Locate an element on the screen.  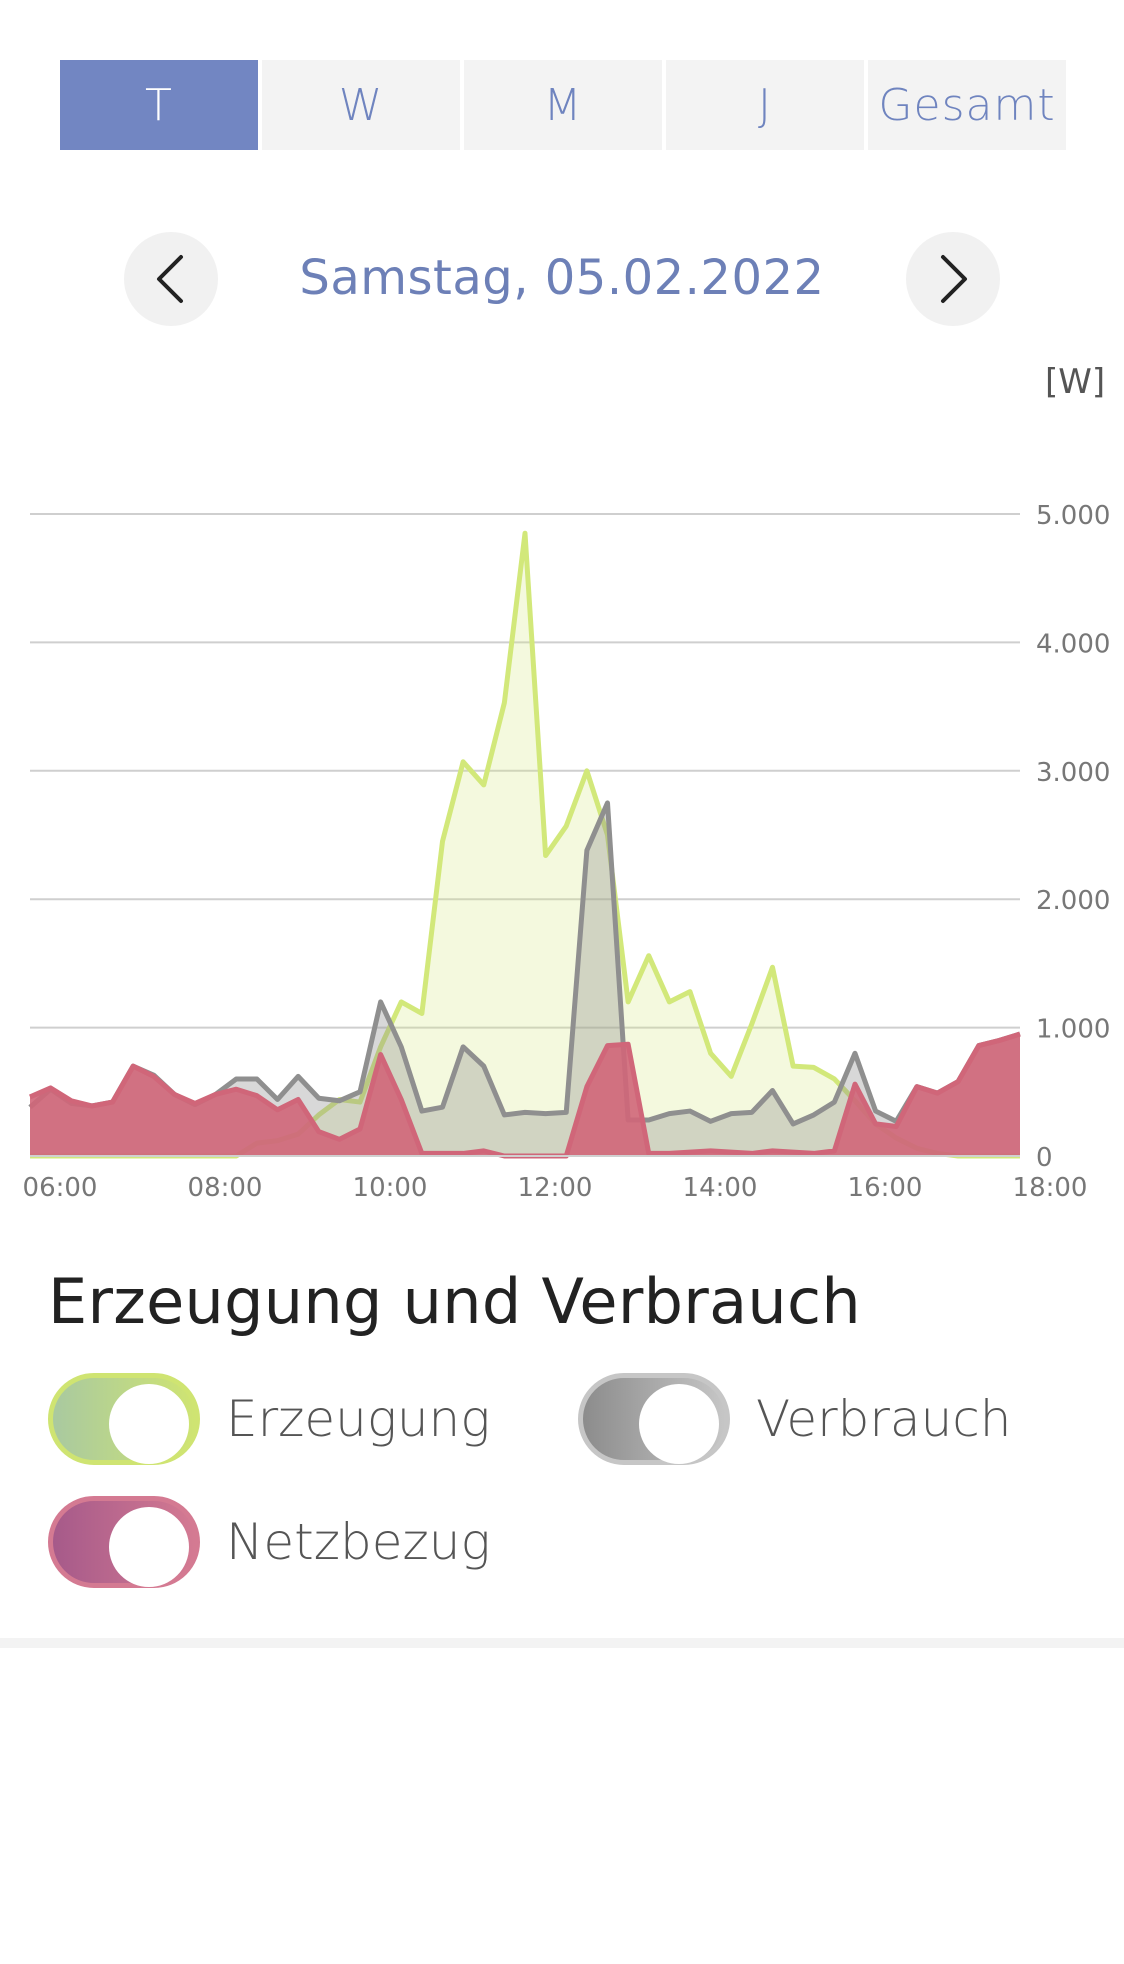
date-navigation: Samstag, 05.02.2022 is located at coordinates (562, 279).